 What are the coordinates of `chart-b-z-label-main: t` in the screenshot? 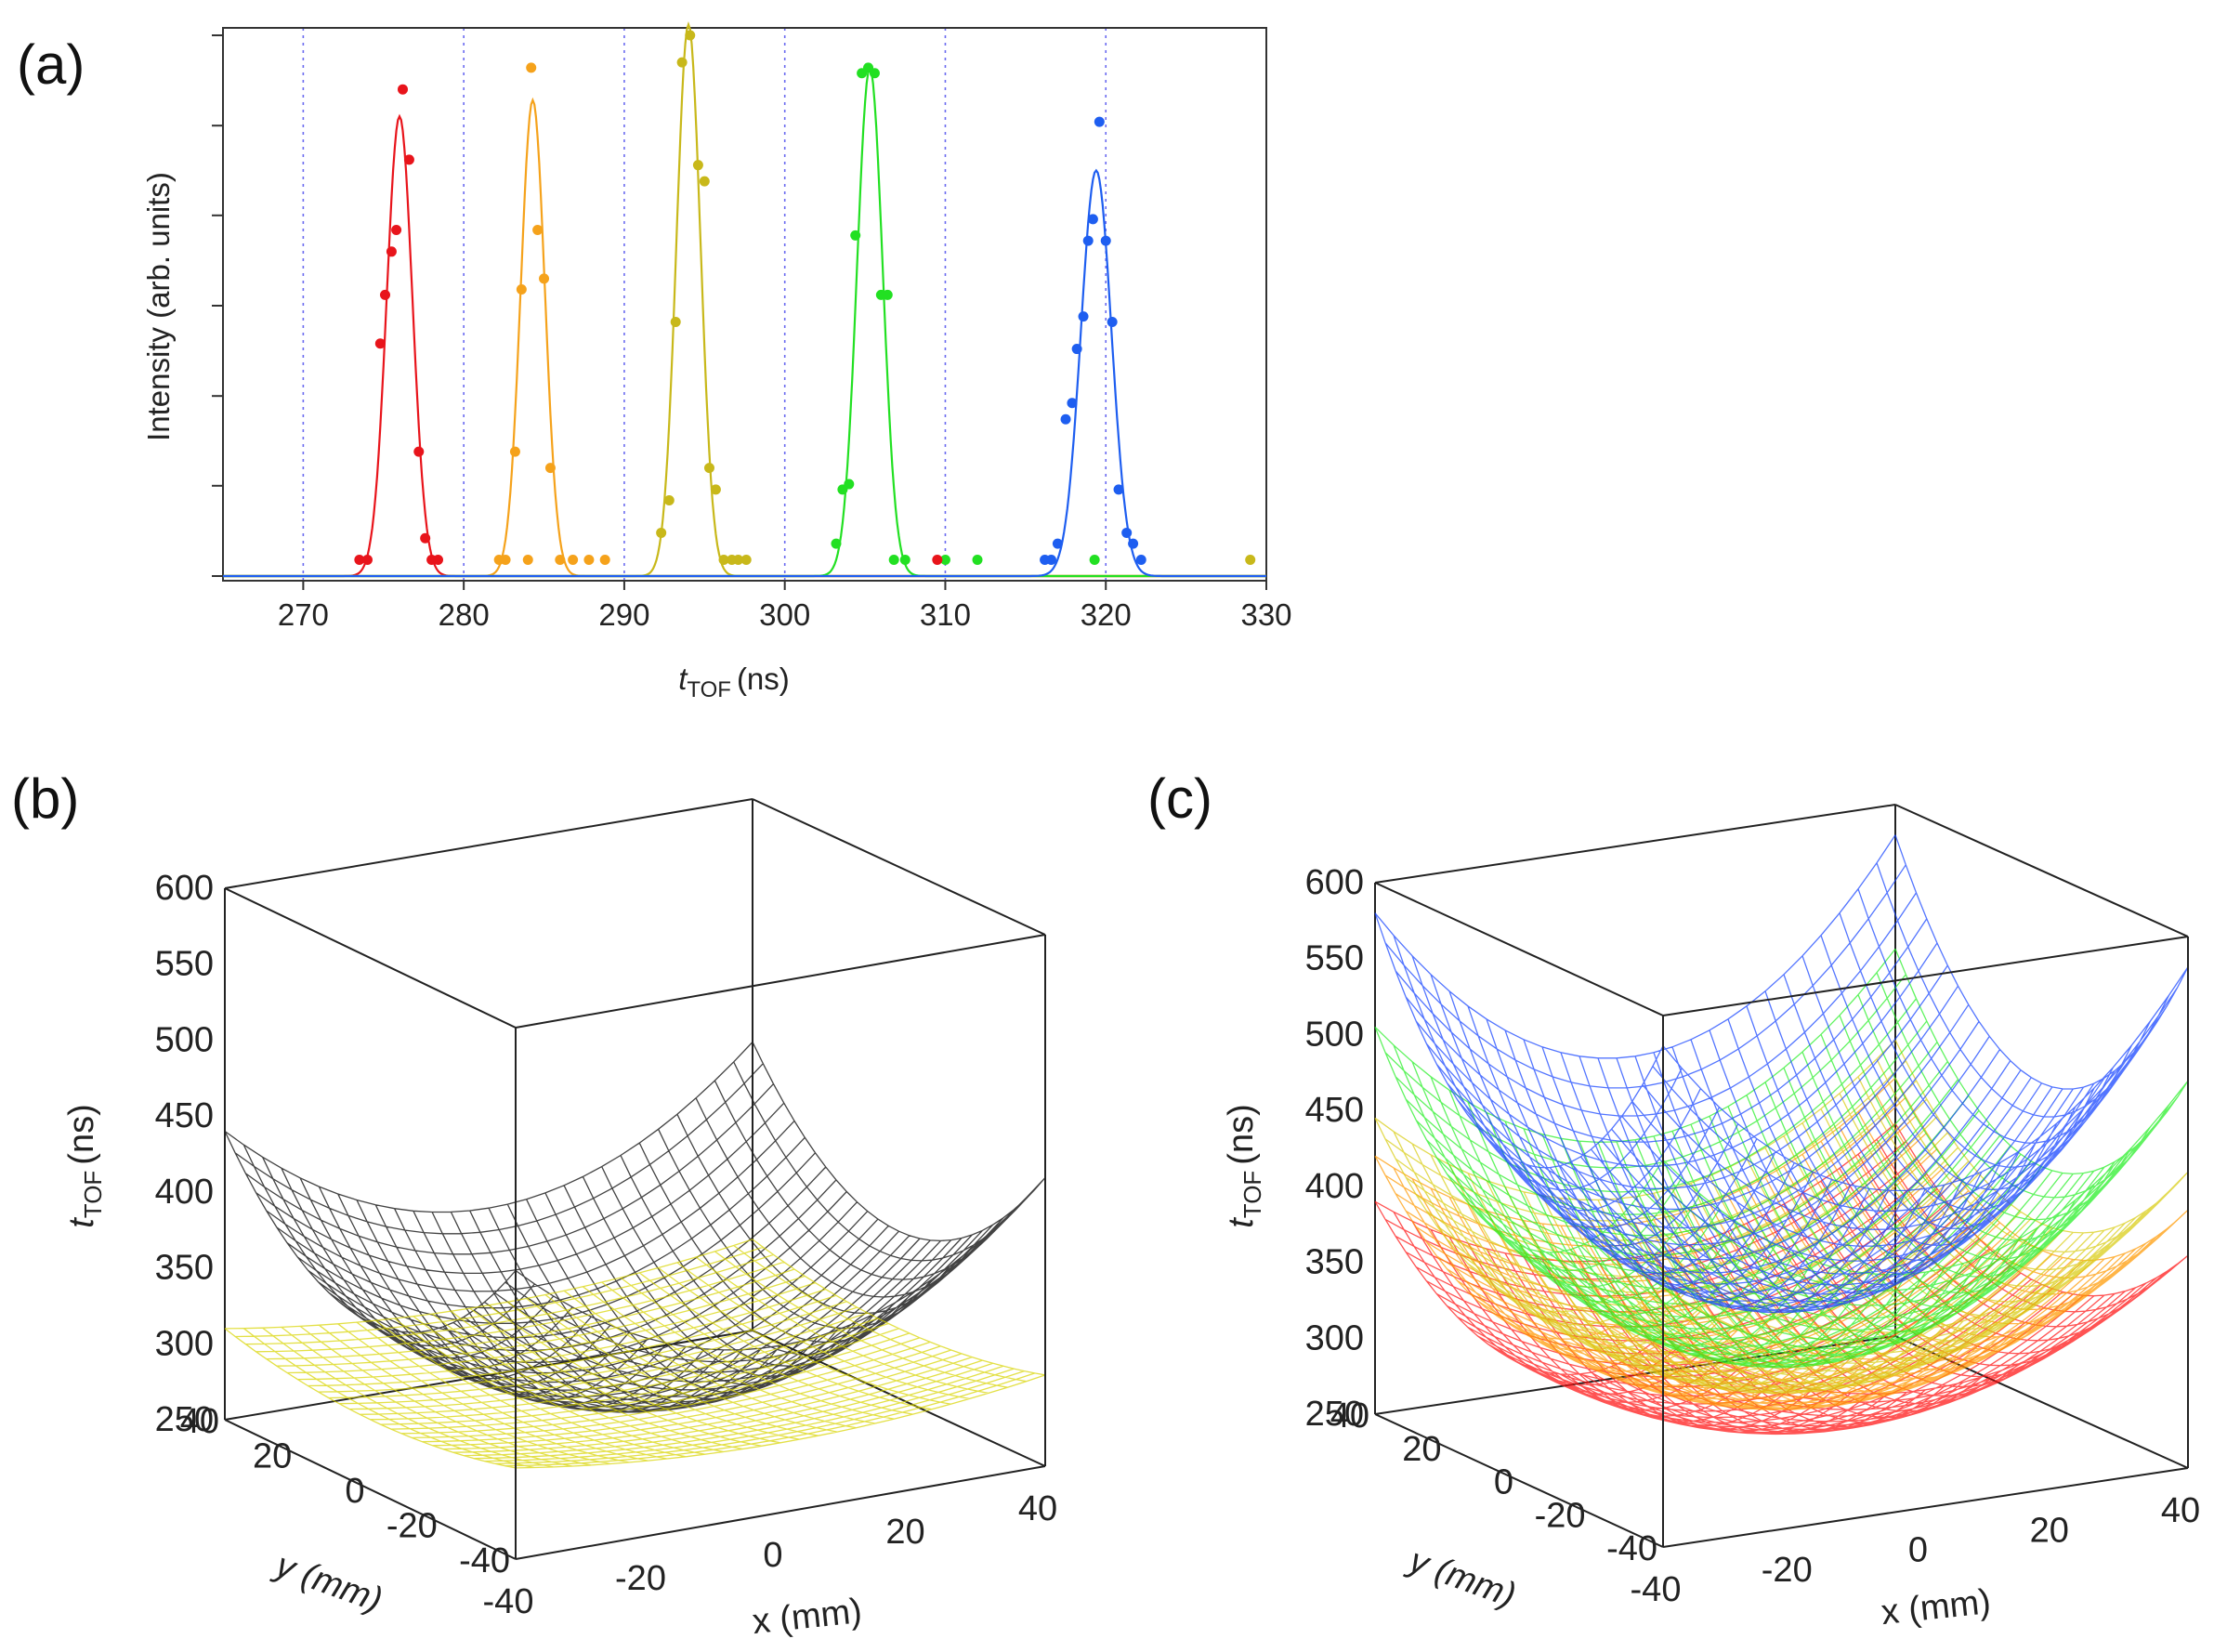 It's located at (81, 1223).